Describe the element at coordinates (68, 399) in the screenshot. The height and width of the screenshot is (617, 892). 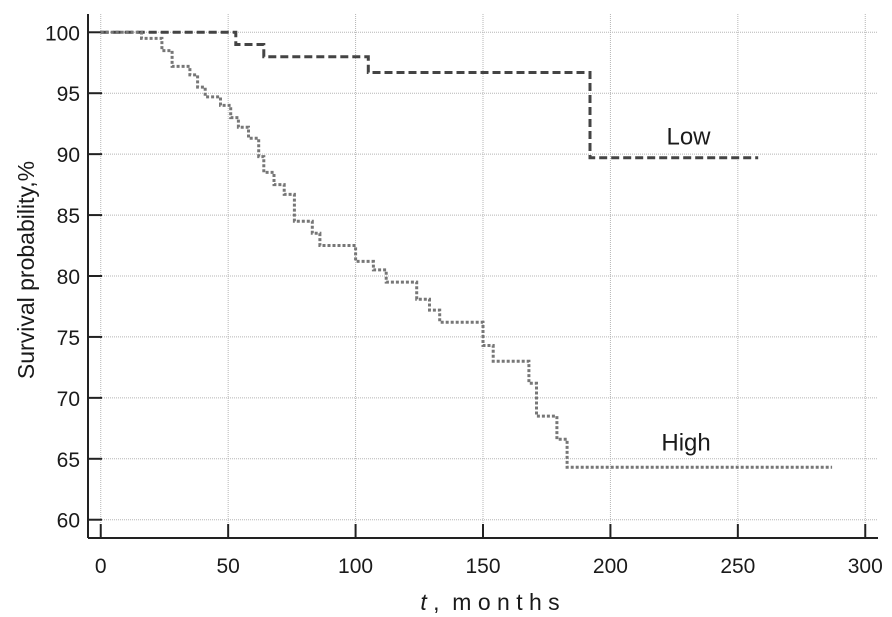
I see `y-tick-label: 70` at that location.